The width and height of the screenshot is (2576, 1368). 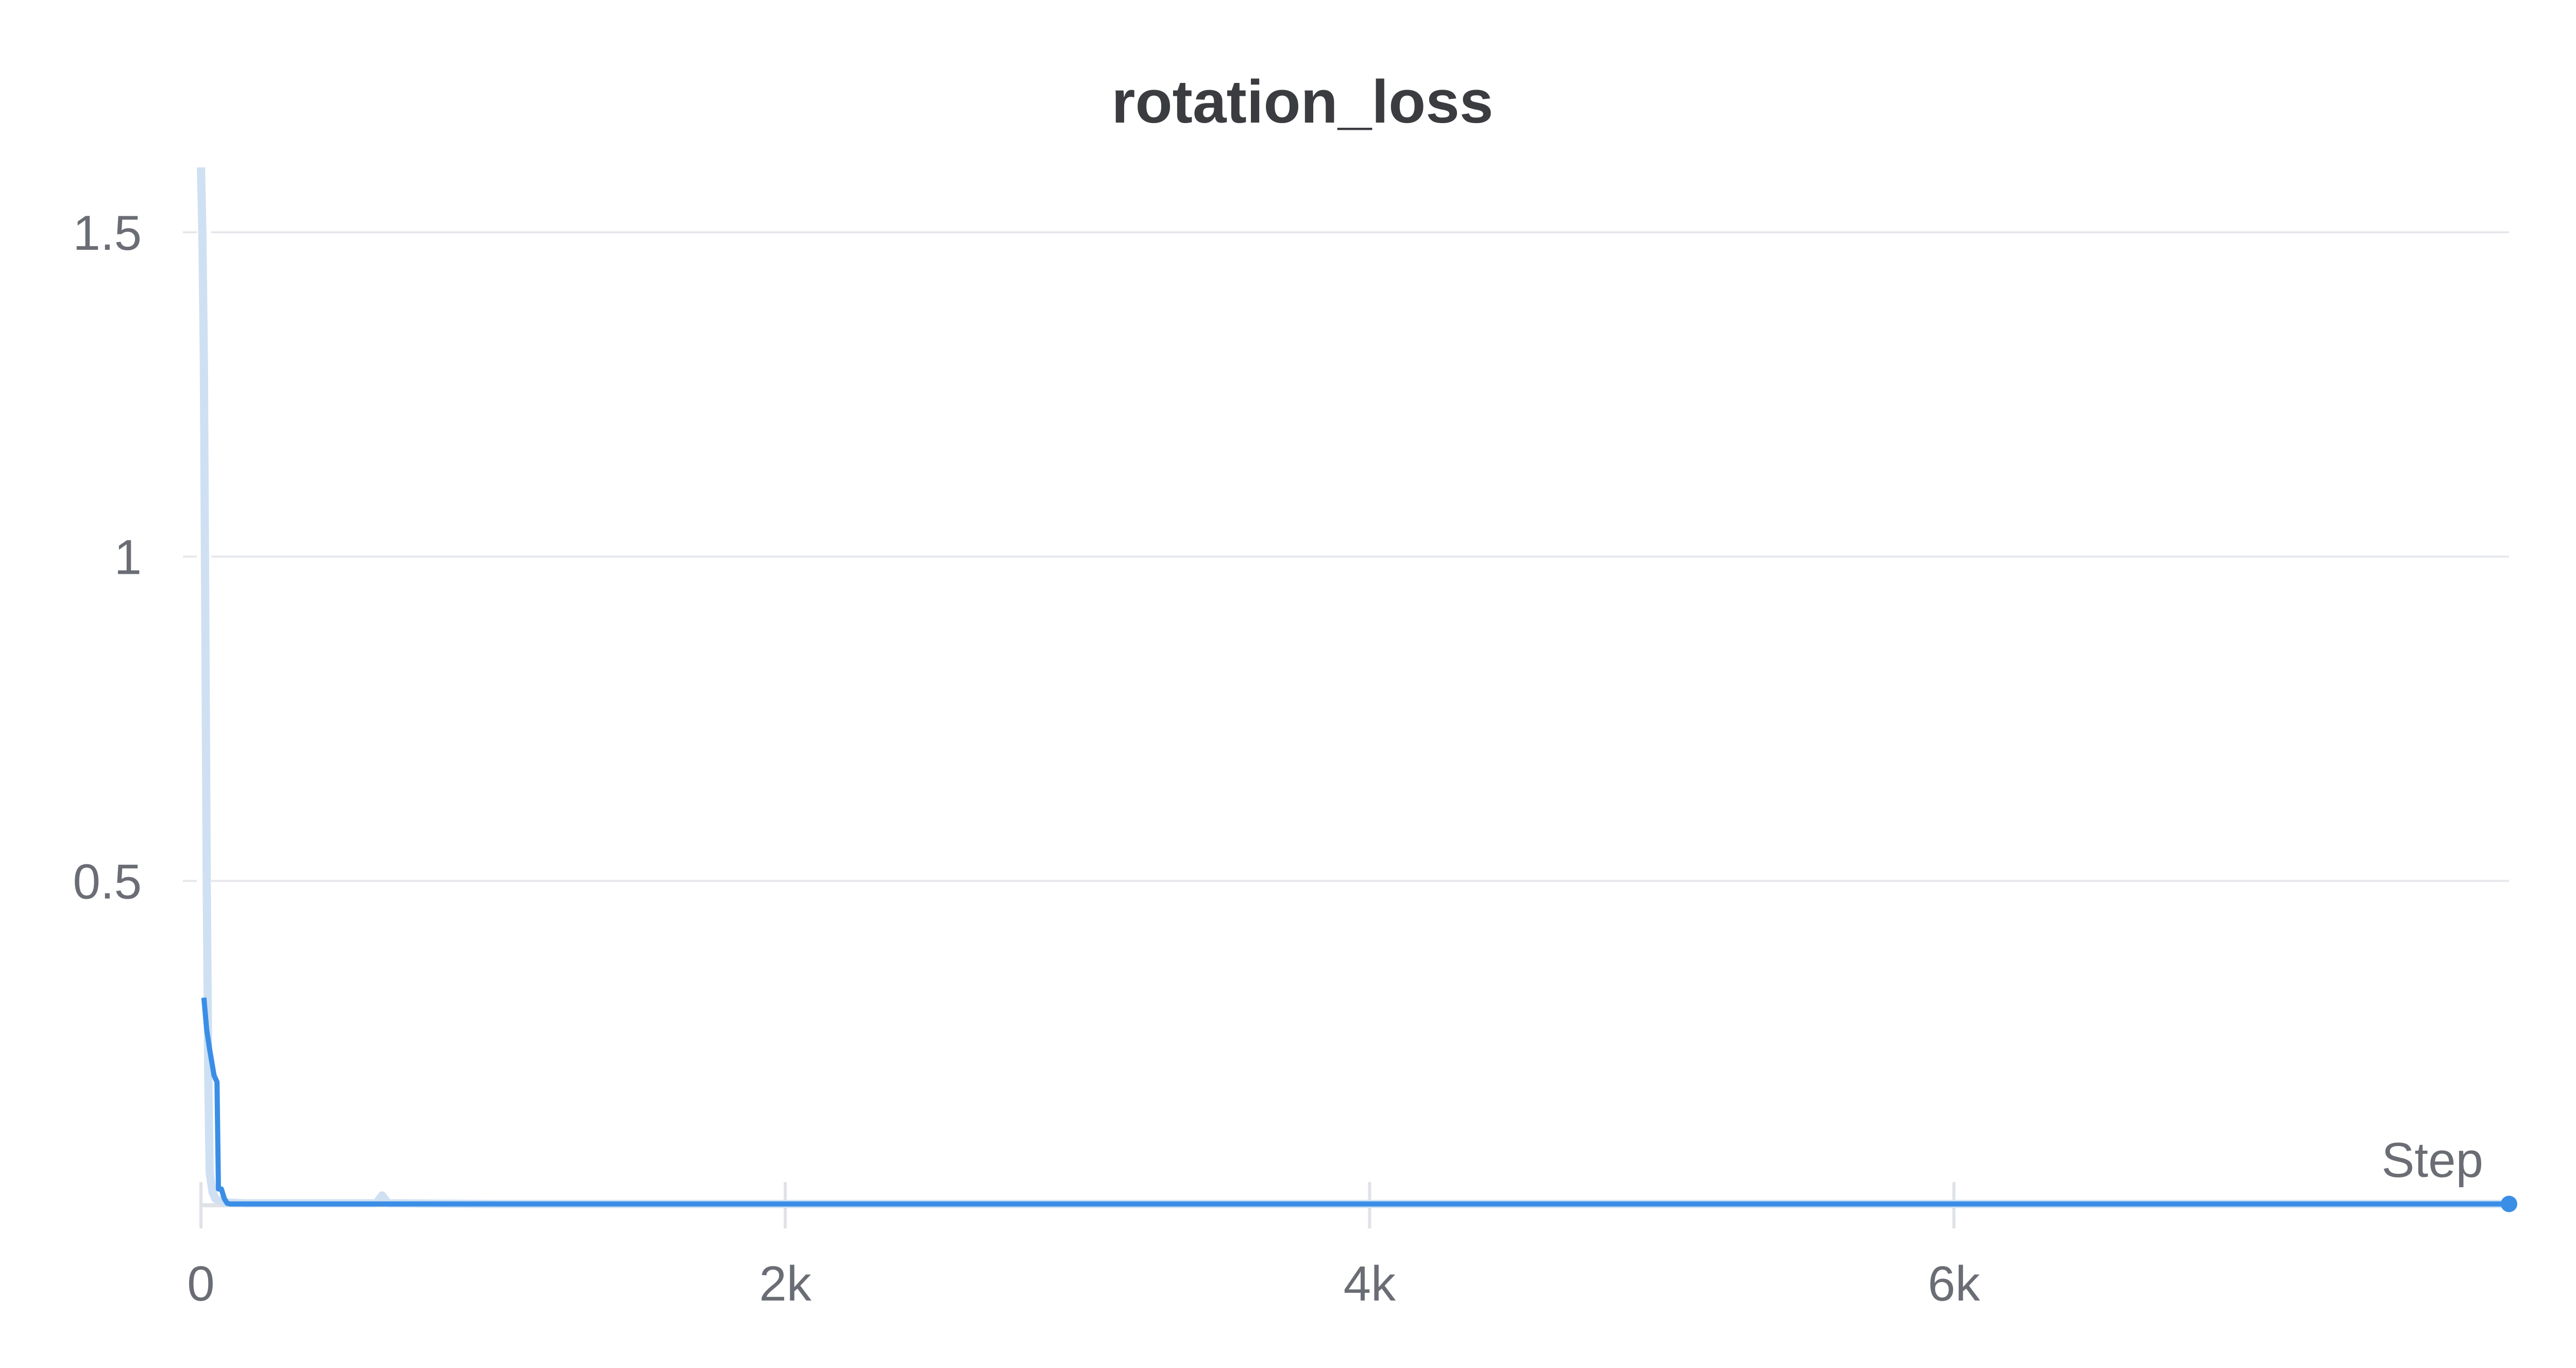 I want to click on y-tick-label: 1, so click(x=128, y=557).